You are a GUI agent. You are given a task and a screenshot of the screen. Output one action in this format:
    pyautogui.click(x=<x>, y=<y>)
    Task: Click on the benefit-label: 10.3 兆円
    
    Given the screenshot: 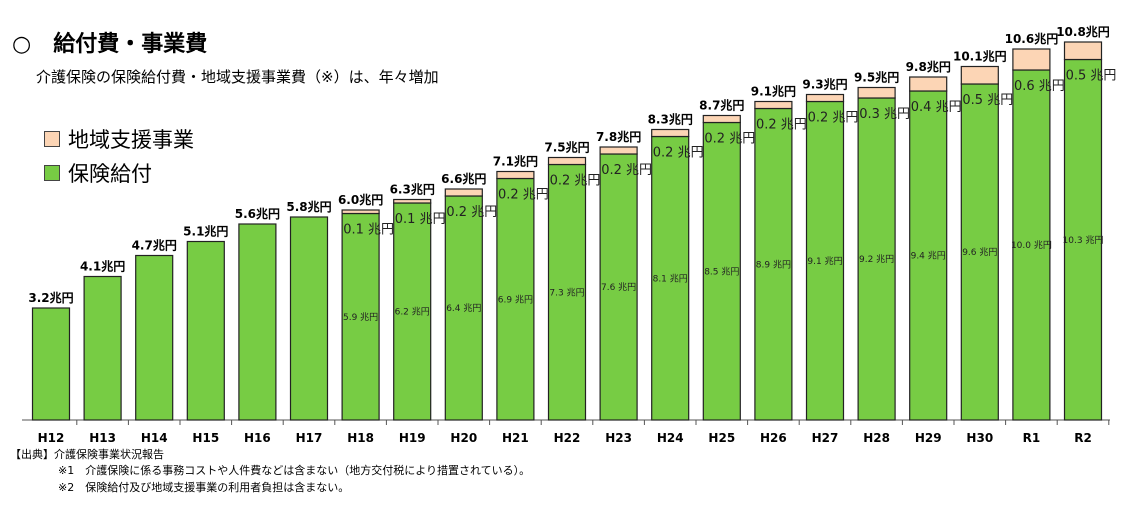 What is the action you would take?
    pyautogui.click(x=1083, y=240)
    